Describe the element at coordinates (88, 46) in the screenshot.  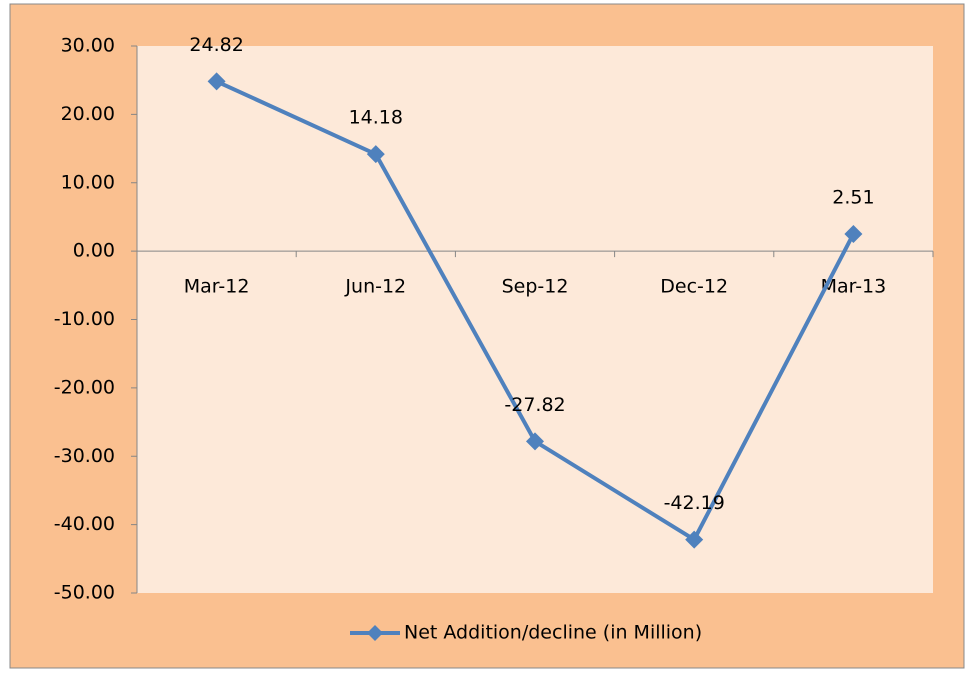
I see `y-tick-label: 30.00` at that location.